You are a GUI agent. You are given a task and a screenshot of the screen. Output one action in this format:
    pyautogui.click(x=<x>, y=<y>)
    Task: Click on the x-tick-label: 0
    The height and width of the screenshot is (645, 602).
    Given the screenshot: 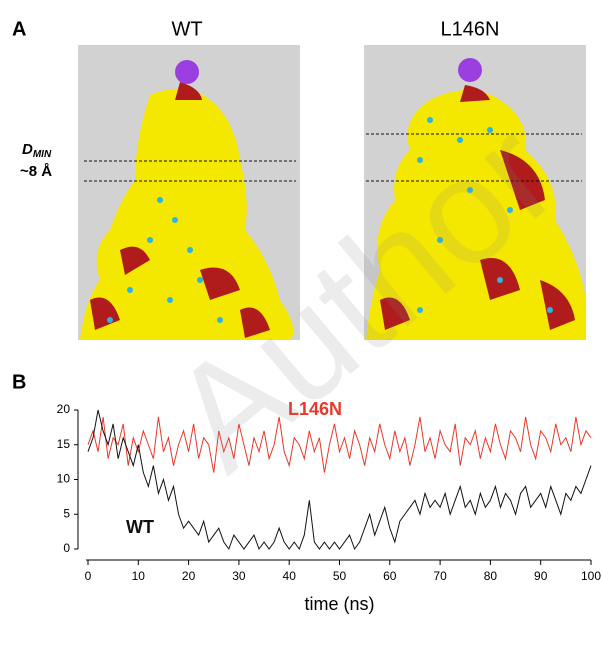 What is the action you would take?
    pyautogui.click(x=88, y=576)
    